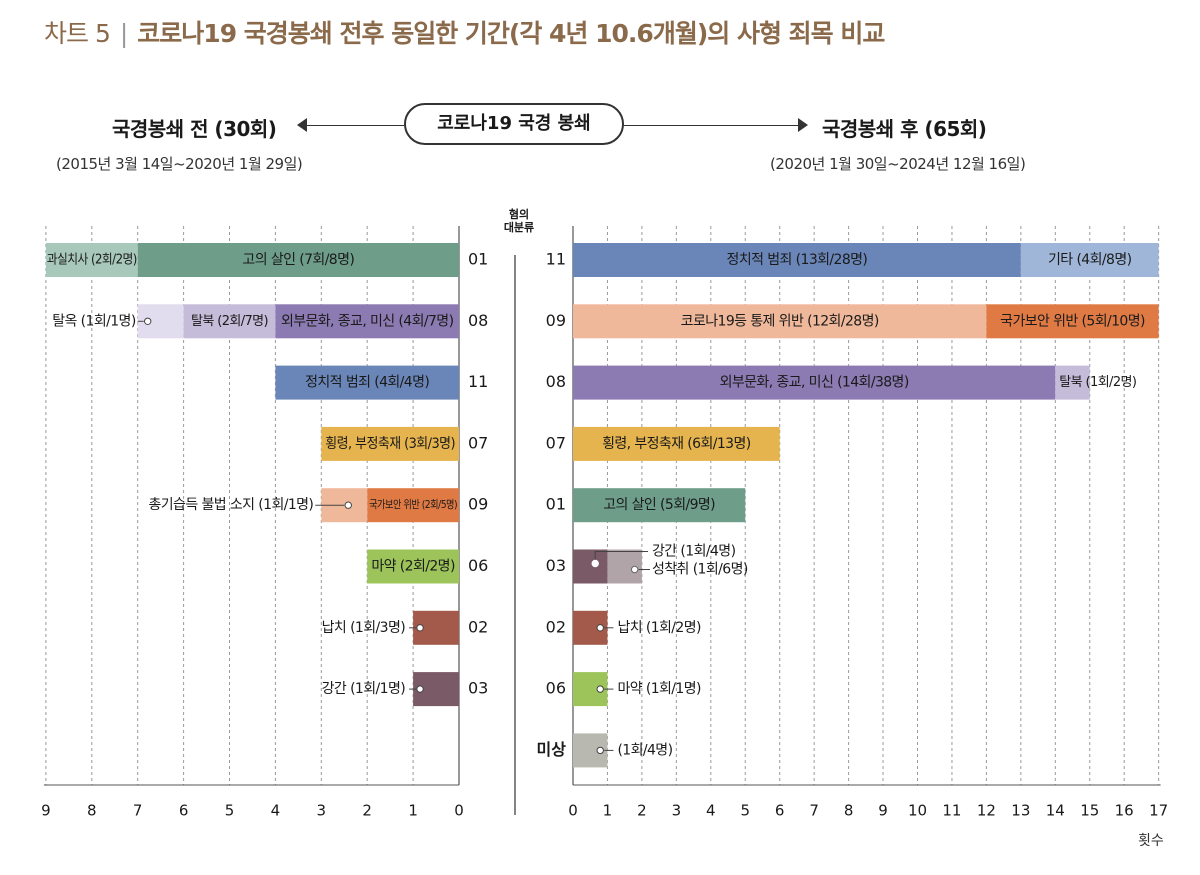 Image resolution: width=1200 pixels, height=875 pixels. Describe the element at coordinates (355, 125) in the screenshot. I see `left-arrow-line` at that location.